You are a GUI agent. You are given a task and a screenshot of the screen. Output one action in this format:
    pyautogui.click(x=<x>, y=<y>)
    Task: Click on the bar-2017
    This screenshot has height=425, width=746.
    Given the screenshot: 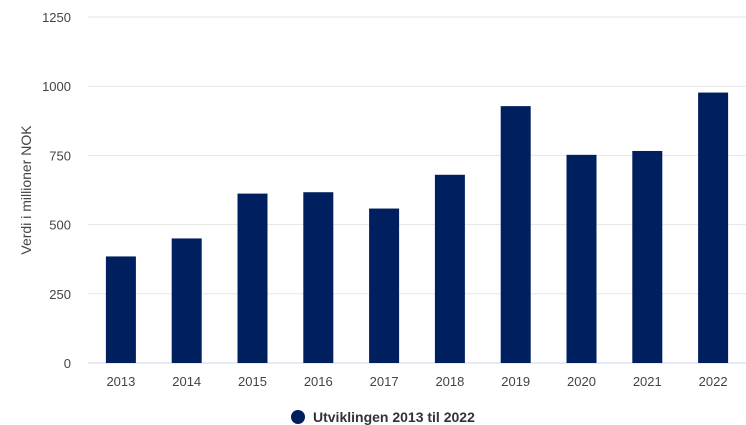 What is the action you would take?
    pyautogui.click(x=384, y=285)
    